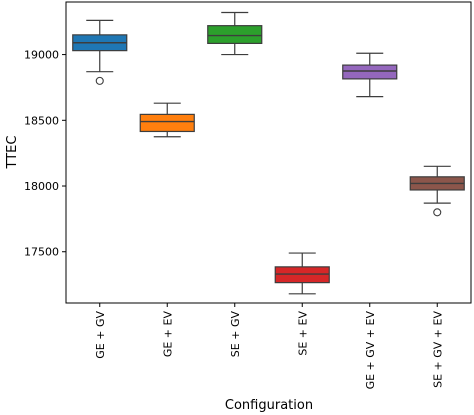 The height and width of the screenshot is (415, 474). I want to click on x-tick-label: SE + GV + EV, so click(437, 349).